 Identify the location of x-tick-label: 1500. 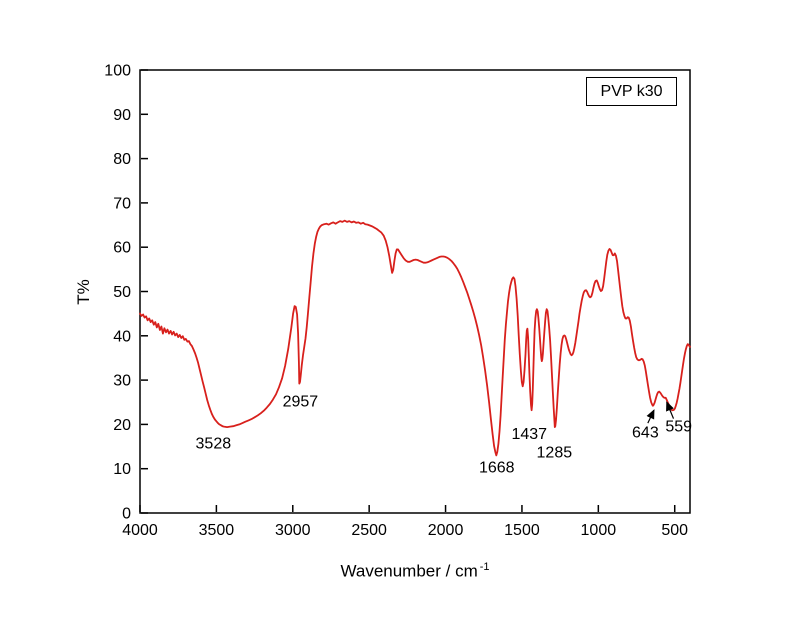
(522, 530).